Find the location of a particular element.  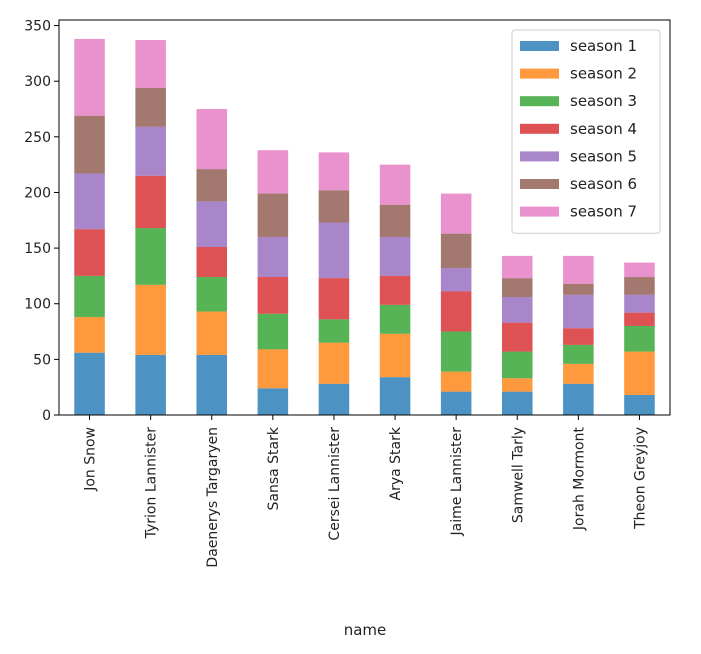

y-tick-label: 100 is located at coordinates (37, 305).